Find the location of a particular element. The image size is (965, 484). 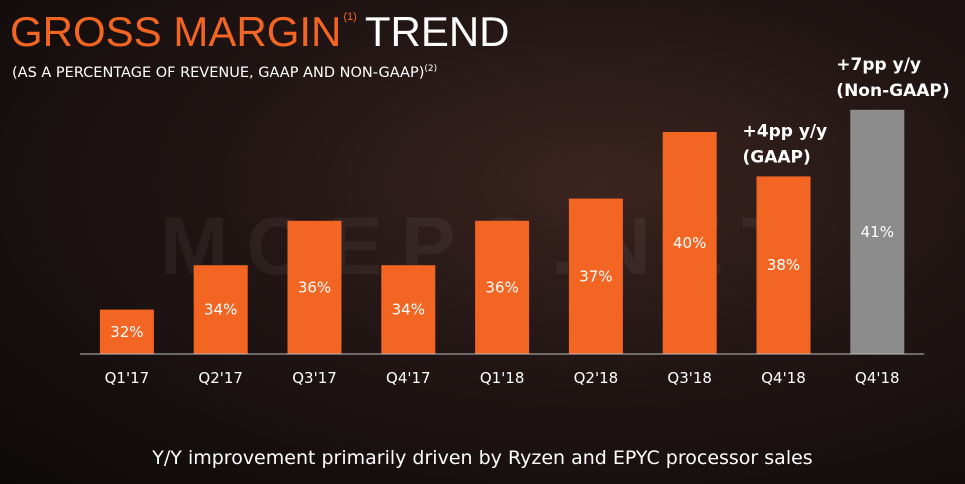

x-tick-label: Q3'18 is located at coordinates (689, 378).